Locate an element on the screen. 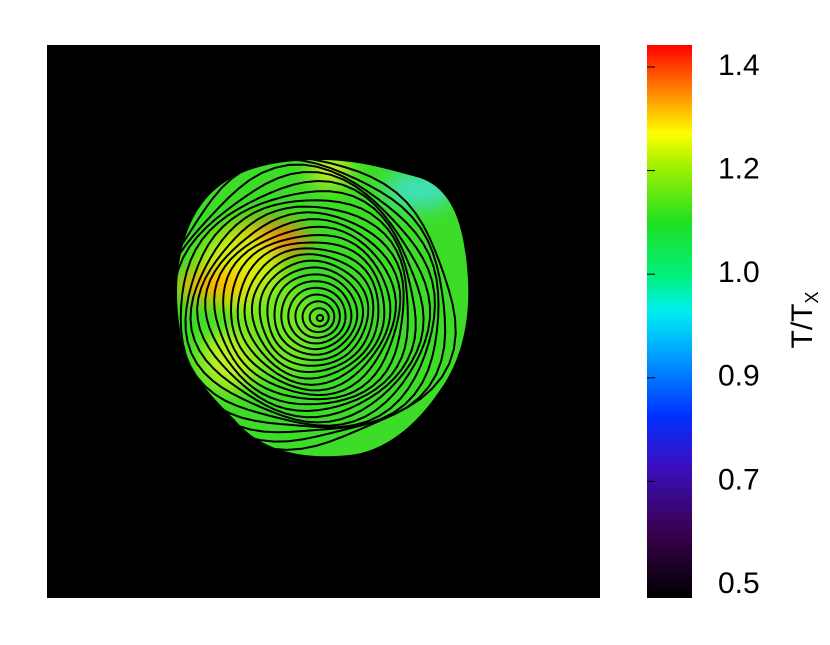  colorbar-label: T/TX is located at coordinates (804, 319).